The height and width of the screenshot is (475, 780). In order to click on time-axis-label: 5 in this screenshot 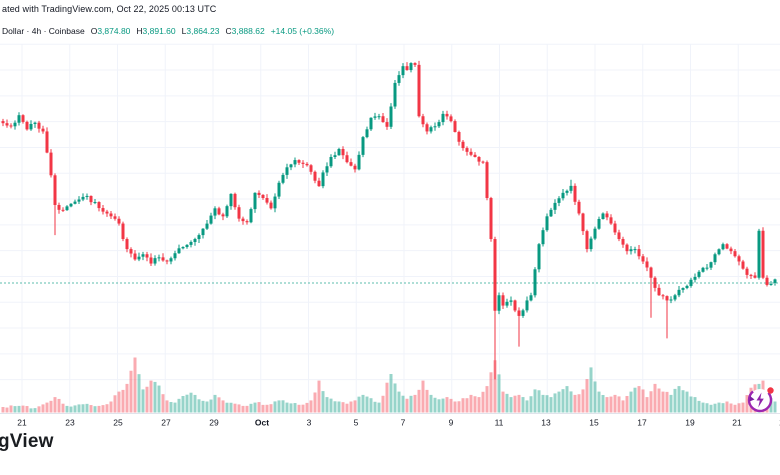, I will do `click(356, 423)`.